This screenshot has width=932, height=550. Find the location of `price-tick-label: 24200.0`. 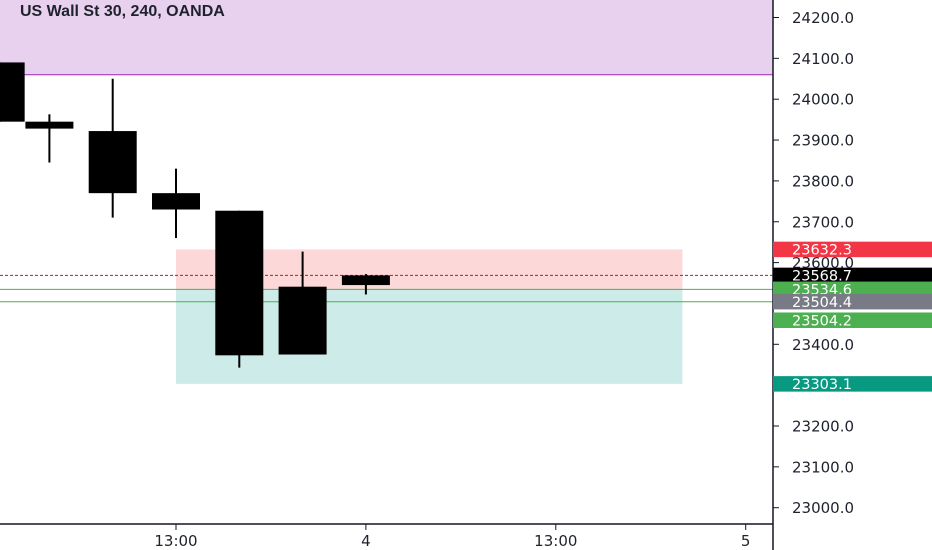

price-tick-label: 24200.0 is located at coordinates (823, 18).